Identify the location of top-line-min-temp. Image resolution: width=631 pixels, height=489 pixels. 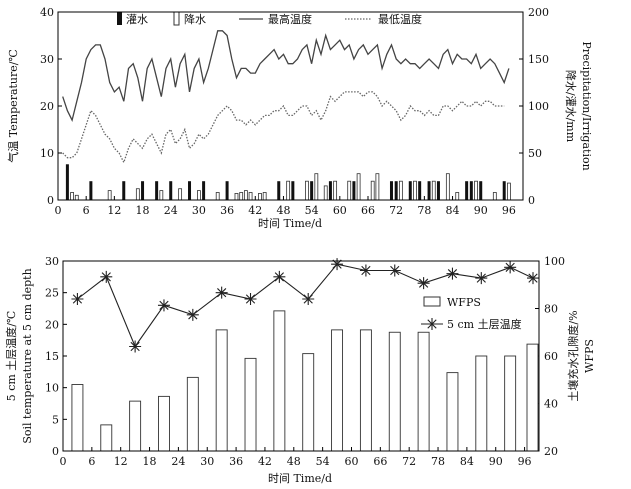
(283, 128).